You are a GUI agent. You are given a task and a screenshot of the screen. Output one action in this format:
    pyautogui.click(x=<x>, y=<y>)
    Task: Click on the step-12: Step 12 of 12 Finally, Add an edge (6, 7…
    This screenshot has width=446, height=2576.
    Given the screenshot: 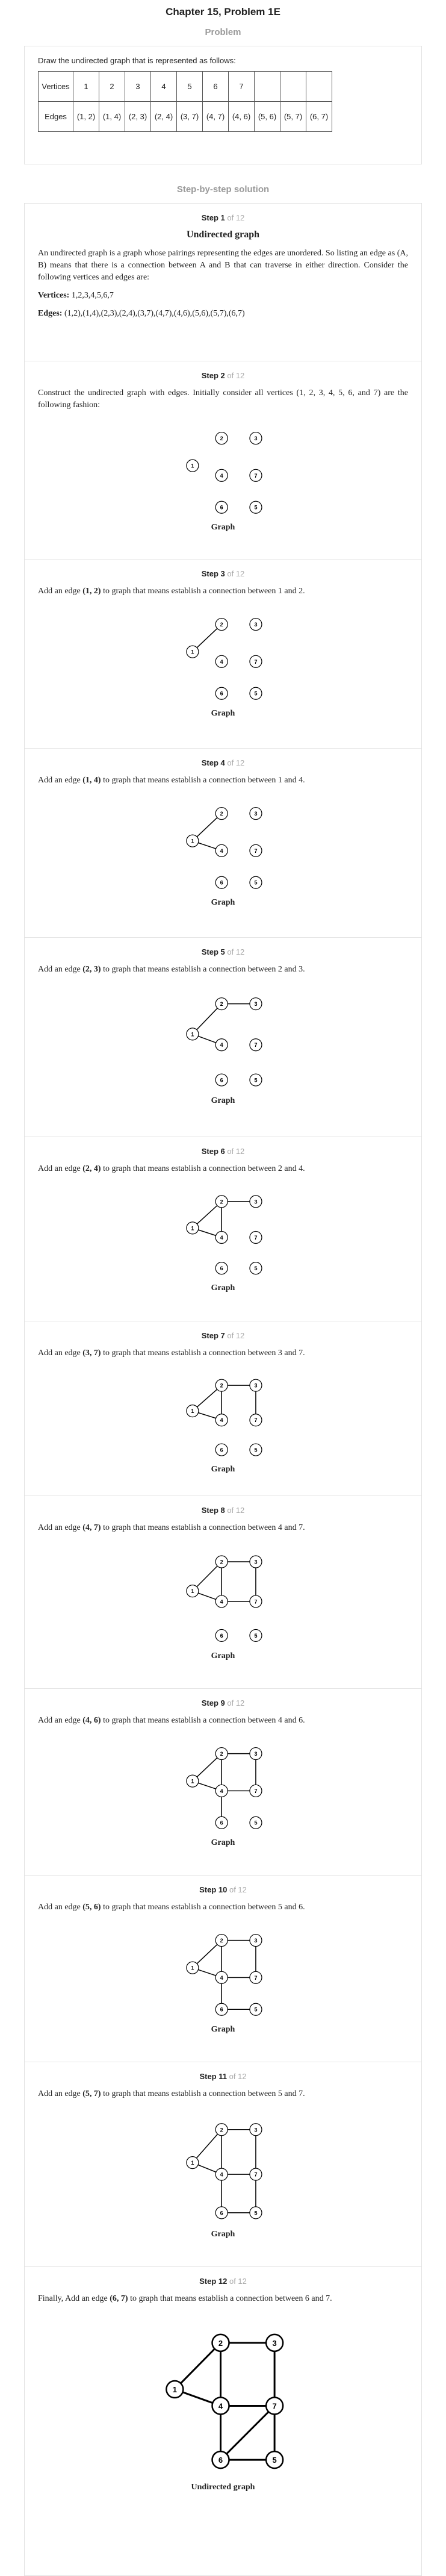 What is the action you would take?
    pyautogui.click(x=223, y=2382)
    